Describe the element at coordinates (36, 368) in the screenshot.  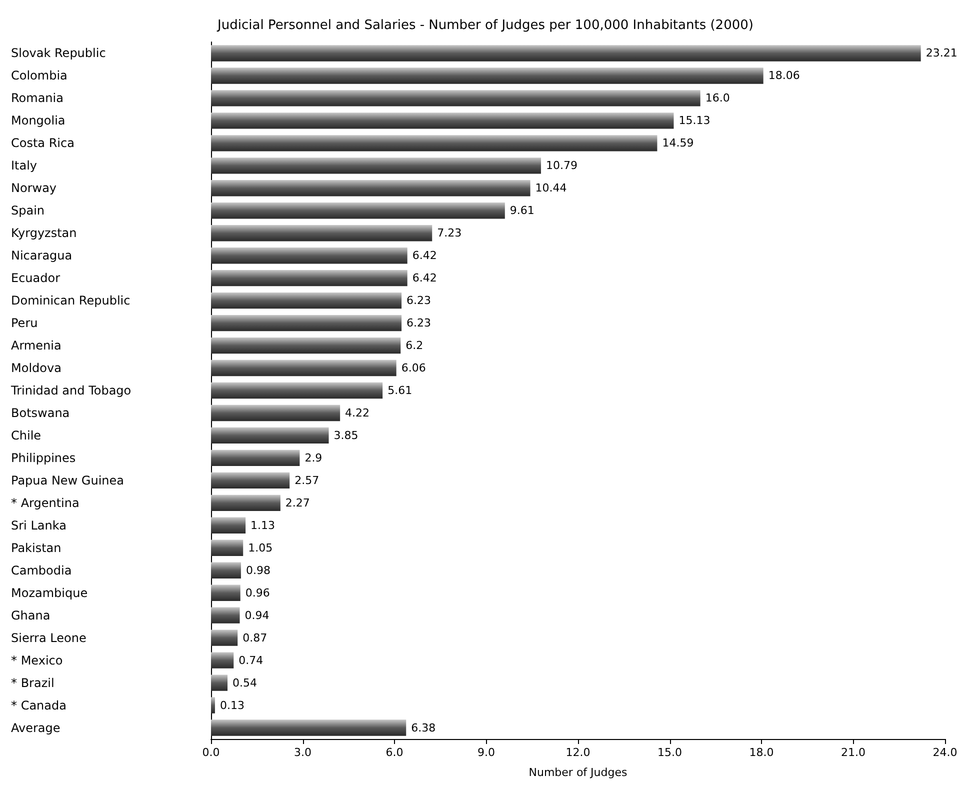
I see `y-tick-label: Moldova` at that location.